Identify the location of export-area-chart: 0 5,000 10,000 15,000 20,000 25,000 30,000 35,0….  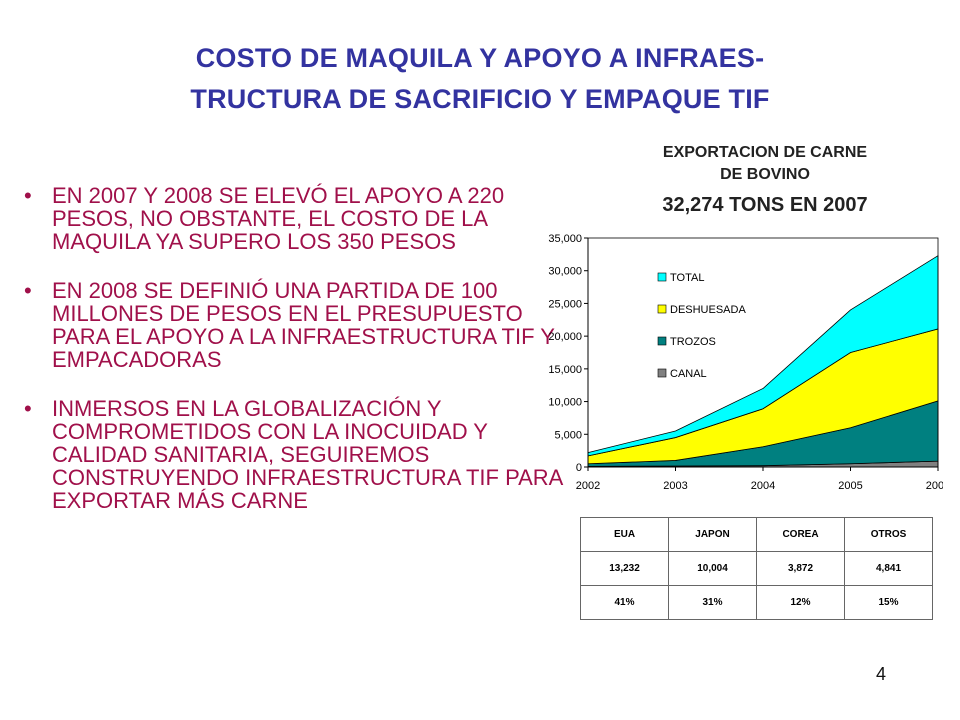
(745, 362).